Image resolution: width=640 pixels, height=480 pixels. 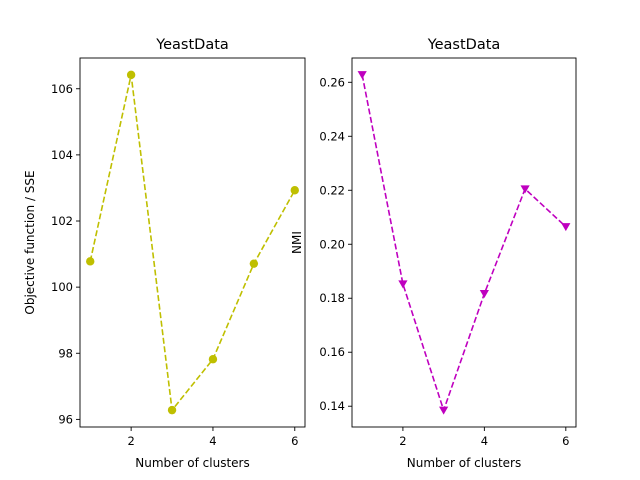 I want to click on y-tick-label: 0.20, so click(x=332, y=244).